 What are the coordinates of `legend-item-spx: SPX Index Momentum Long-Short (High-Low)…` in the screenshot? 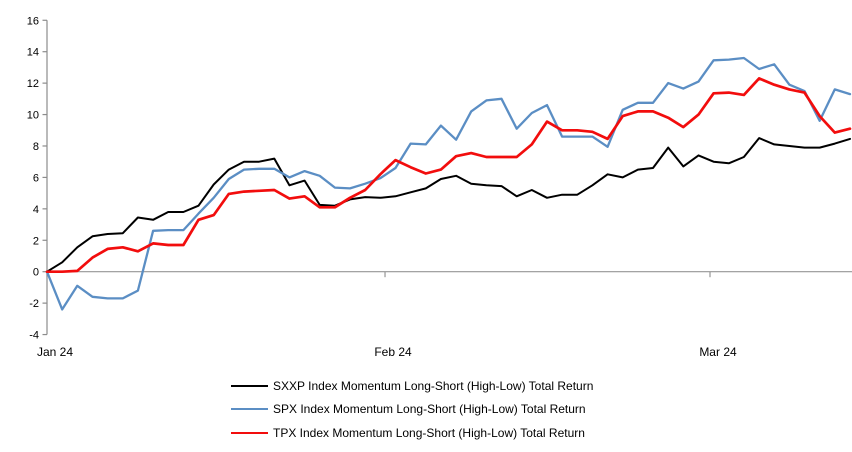 It's located at (412, 410).